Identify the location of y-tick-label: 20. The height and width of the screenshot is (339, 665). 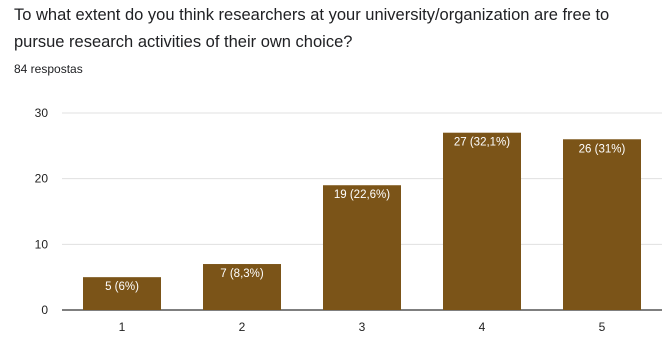
(42, 179).